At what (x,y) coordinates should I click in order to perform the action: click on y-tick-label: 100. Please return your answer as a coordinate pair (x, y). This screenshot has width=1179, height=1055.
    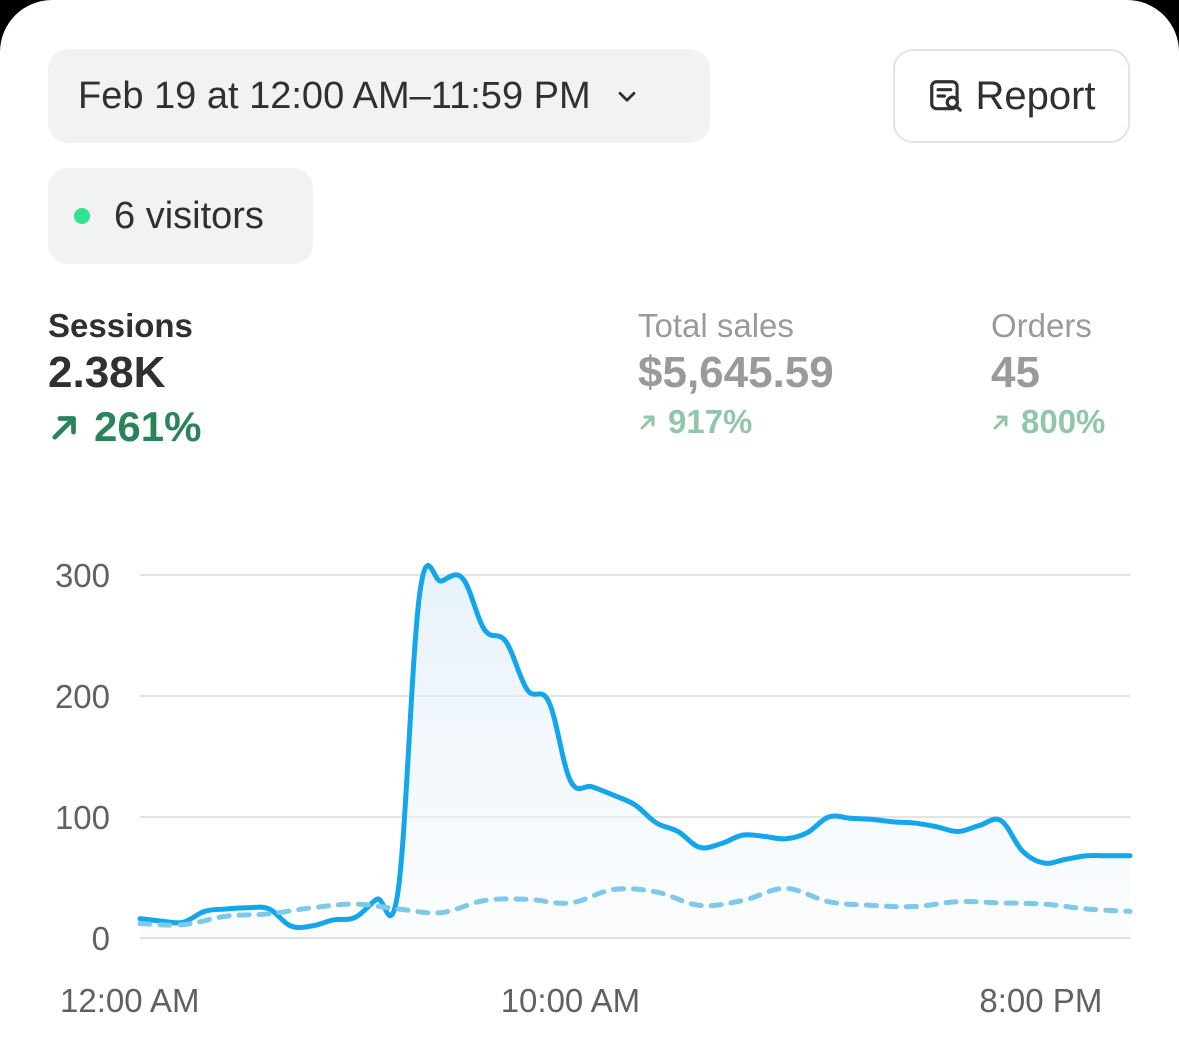
    Looking at the image, I should click on (82, 817).